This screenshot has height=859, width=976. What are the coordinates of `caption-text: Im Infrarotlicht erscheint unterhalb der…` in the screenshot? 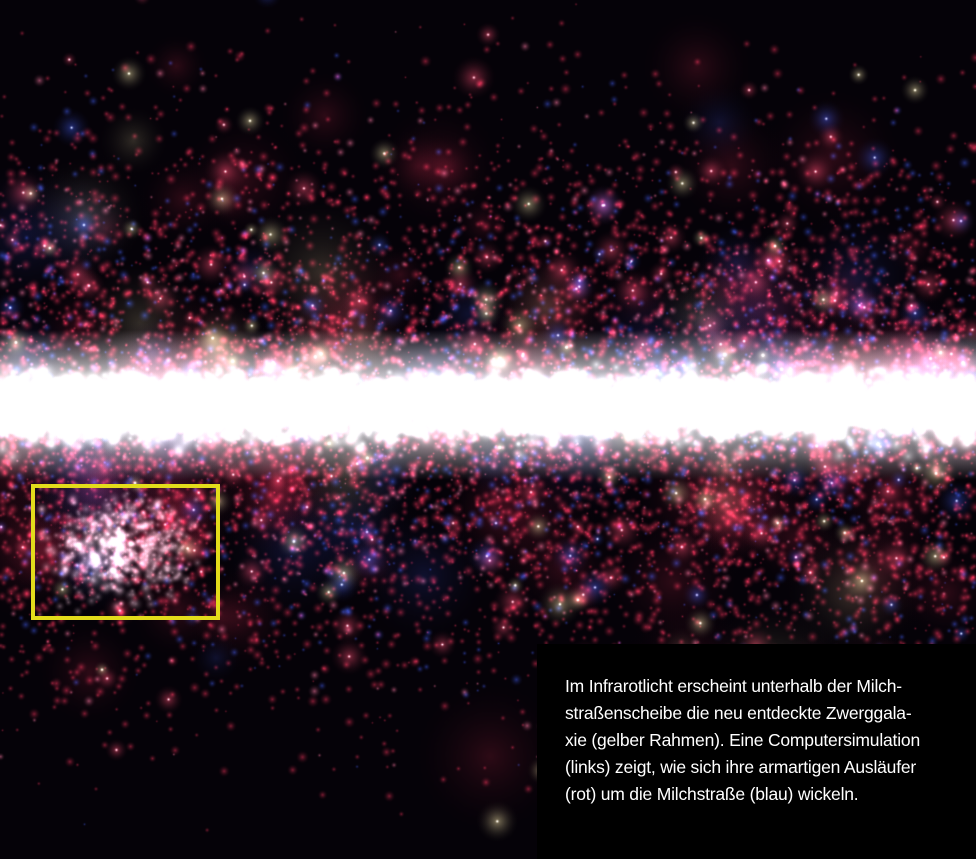 It's located at (767, 740).